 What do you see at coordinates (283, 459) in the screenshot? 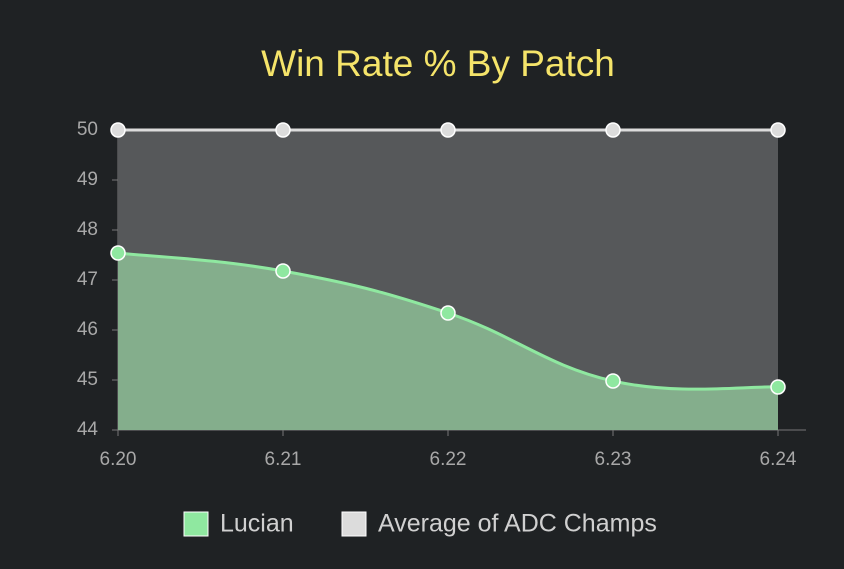
I see `x-tick-label: 6.21` at bounding box center [283, 459].